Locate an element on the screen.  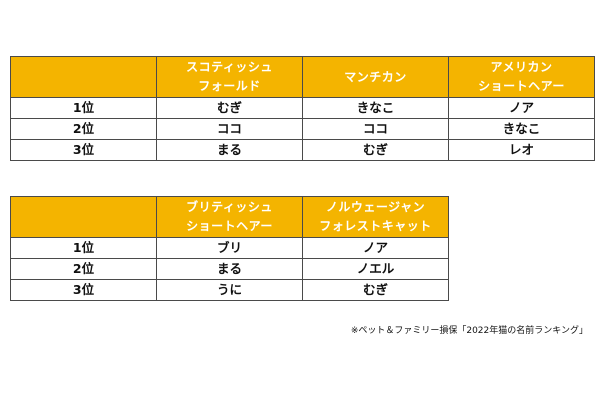
header-line: フォレストキャット is located at coordinates (375, 226).